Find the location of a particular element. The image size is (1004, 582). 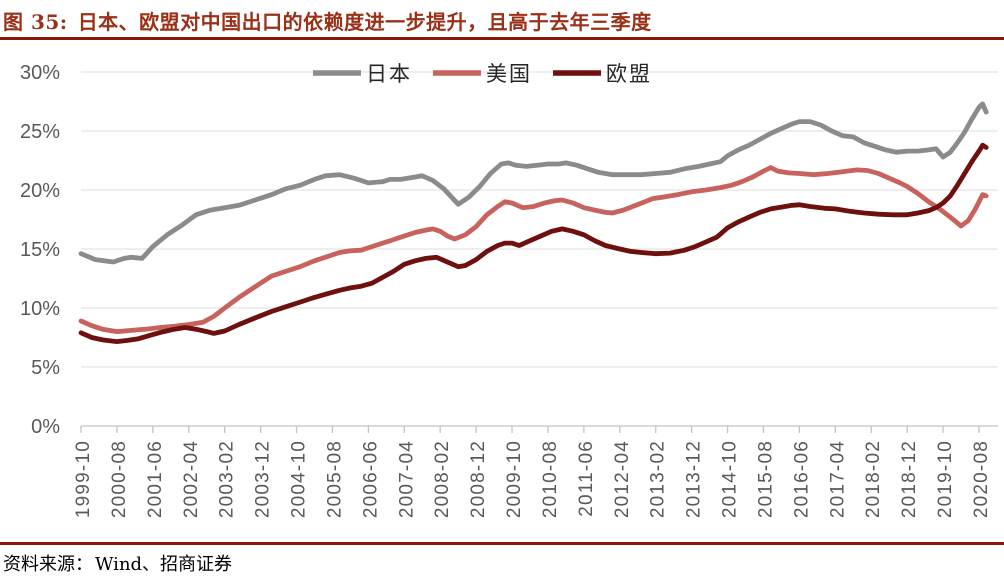

x-axis-label: 2012-04 is located at coordinates (622, 479).